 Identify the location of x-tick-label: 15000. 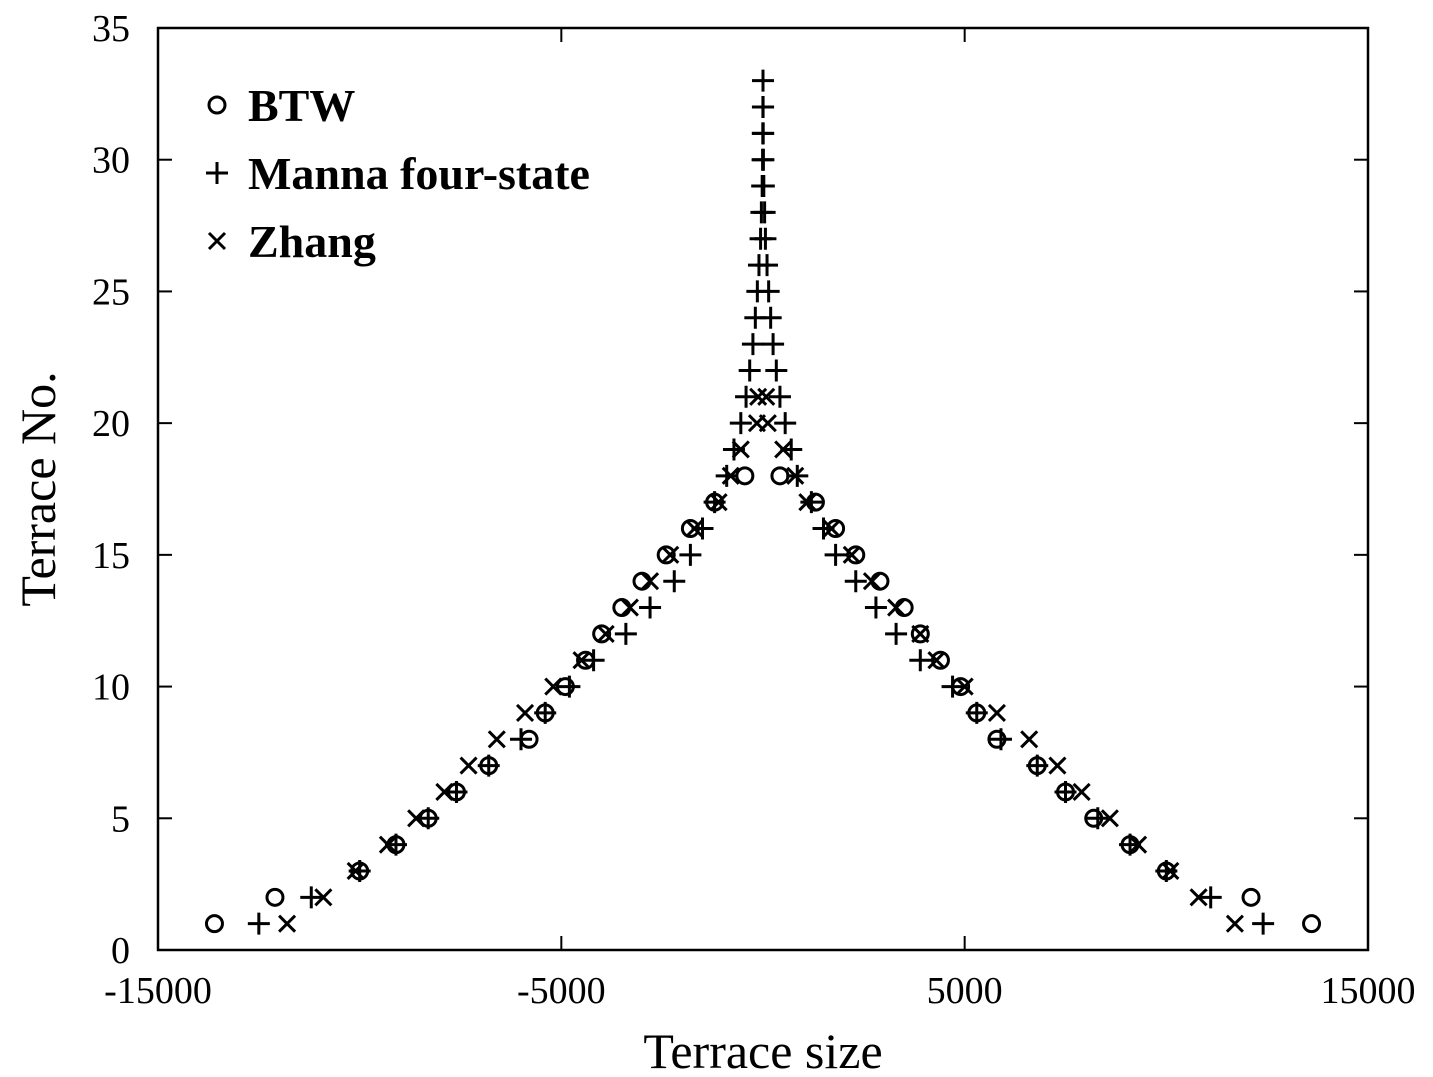
(1368, 991).